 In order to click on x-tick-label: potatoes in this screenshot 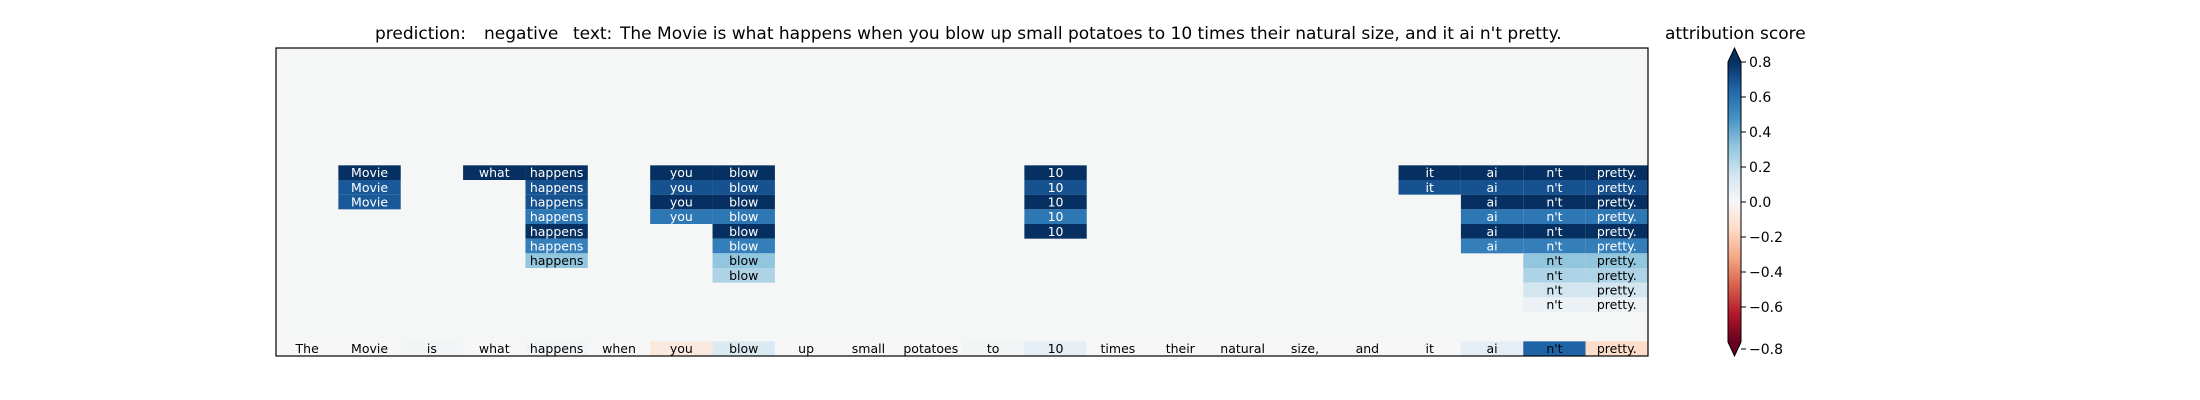, I will do `click(930, 348)`.